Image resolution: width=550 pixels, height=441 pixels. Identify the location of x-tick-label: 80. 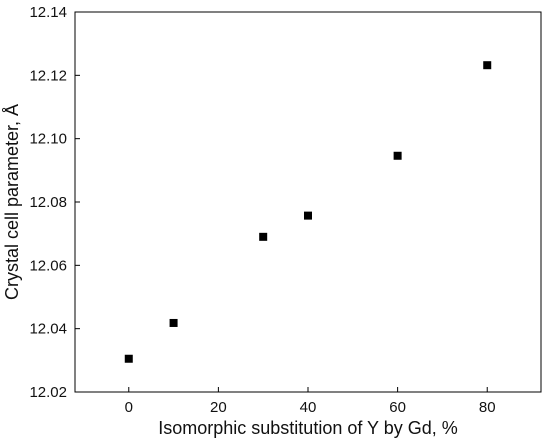
(487, 407).